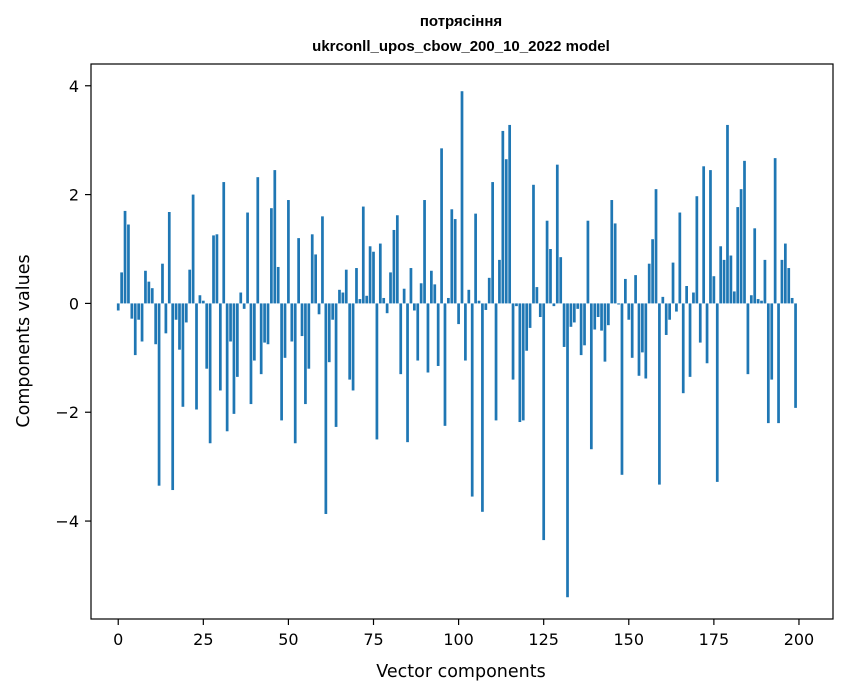  What do you see at coordinates (714, 639) in the screenshot?
I see `x-tick-label: 175` at bounding box center [714, 639].